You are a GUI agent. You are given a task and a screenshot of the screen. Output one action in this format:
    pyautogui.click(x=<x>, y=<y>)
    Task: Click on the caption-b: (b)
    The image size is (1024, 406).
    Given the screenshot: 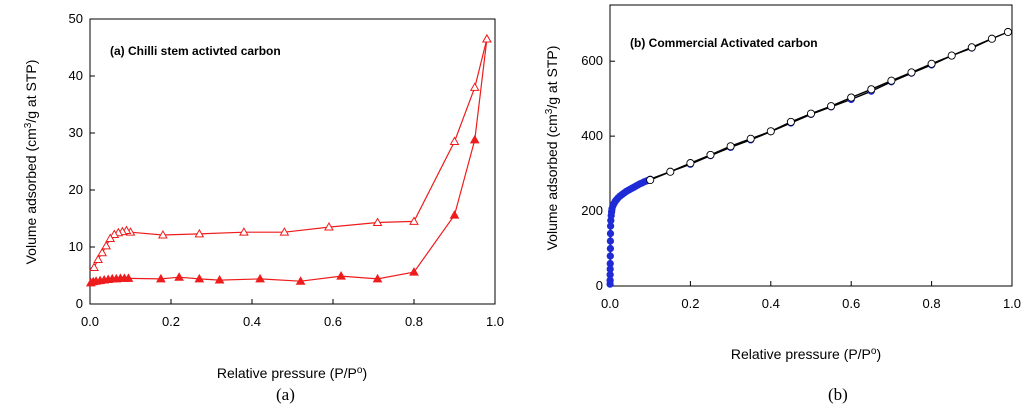 What is the action you would take?
    pyautogui.click(x=838, y=394)
    